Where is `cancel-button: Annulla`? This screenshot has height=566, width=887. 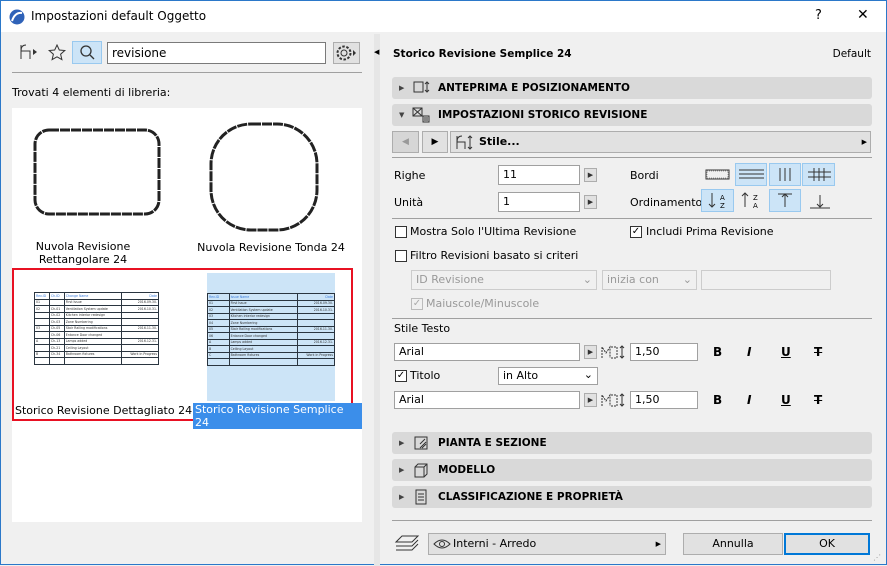 cancel-button: Annulla is located at coordinates (733, 544).